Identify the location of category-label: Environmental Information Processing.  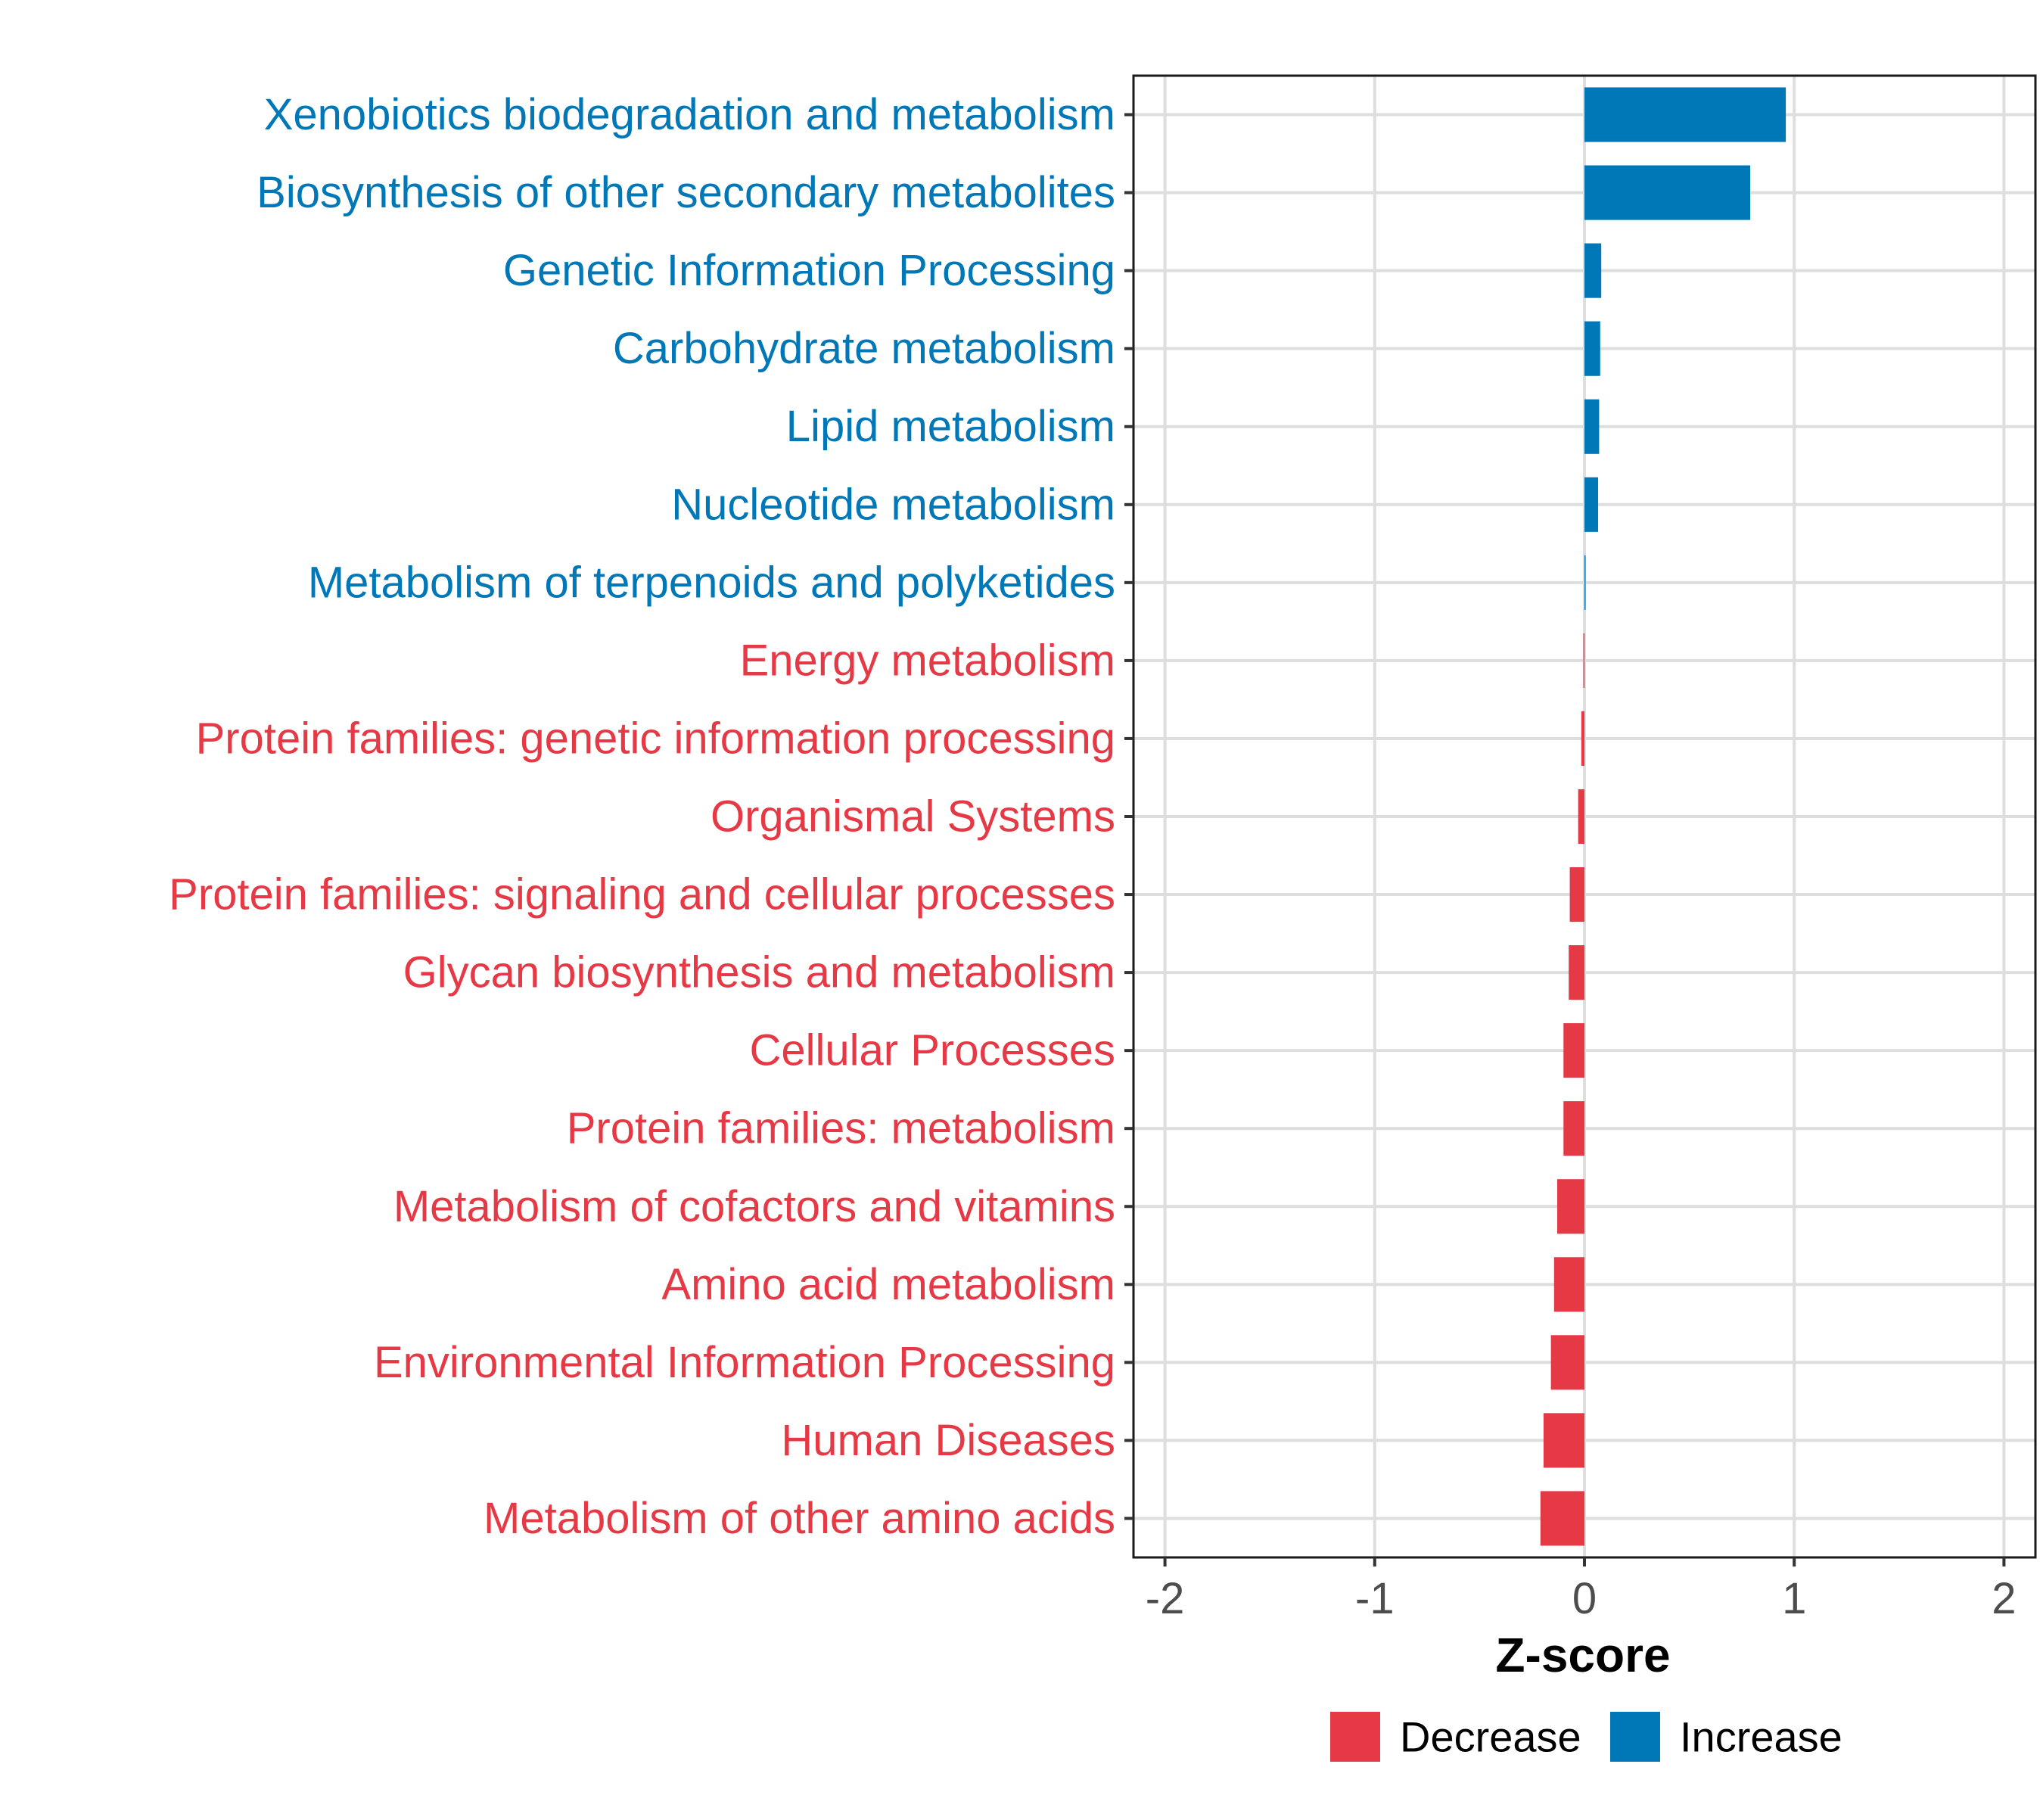
(745, 1362).